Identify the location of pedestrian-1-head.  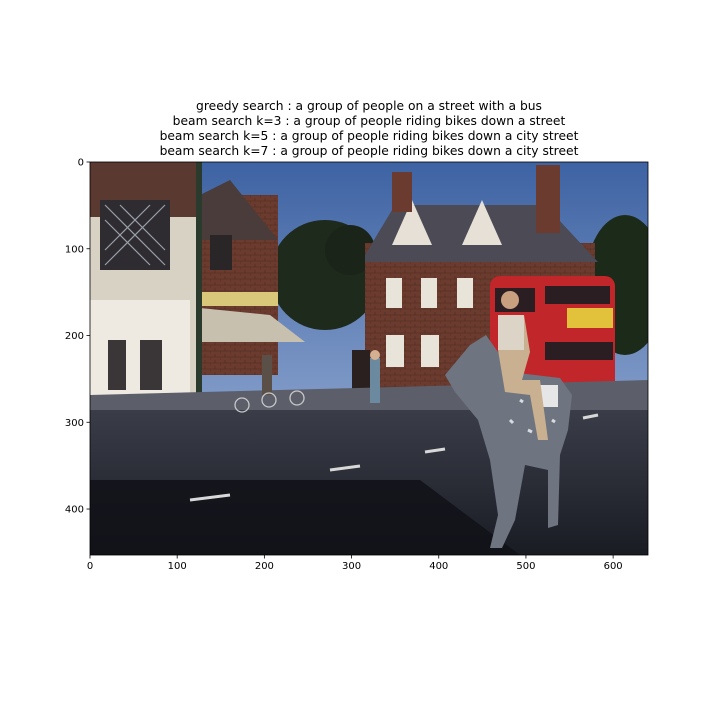
(375, 355).